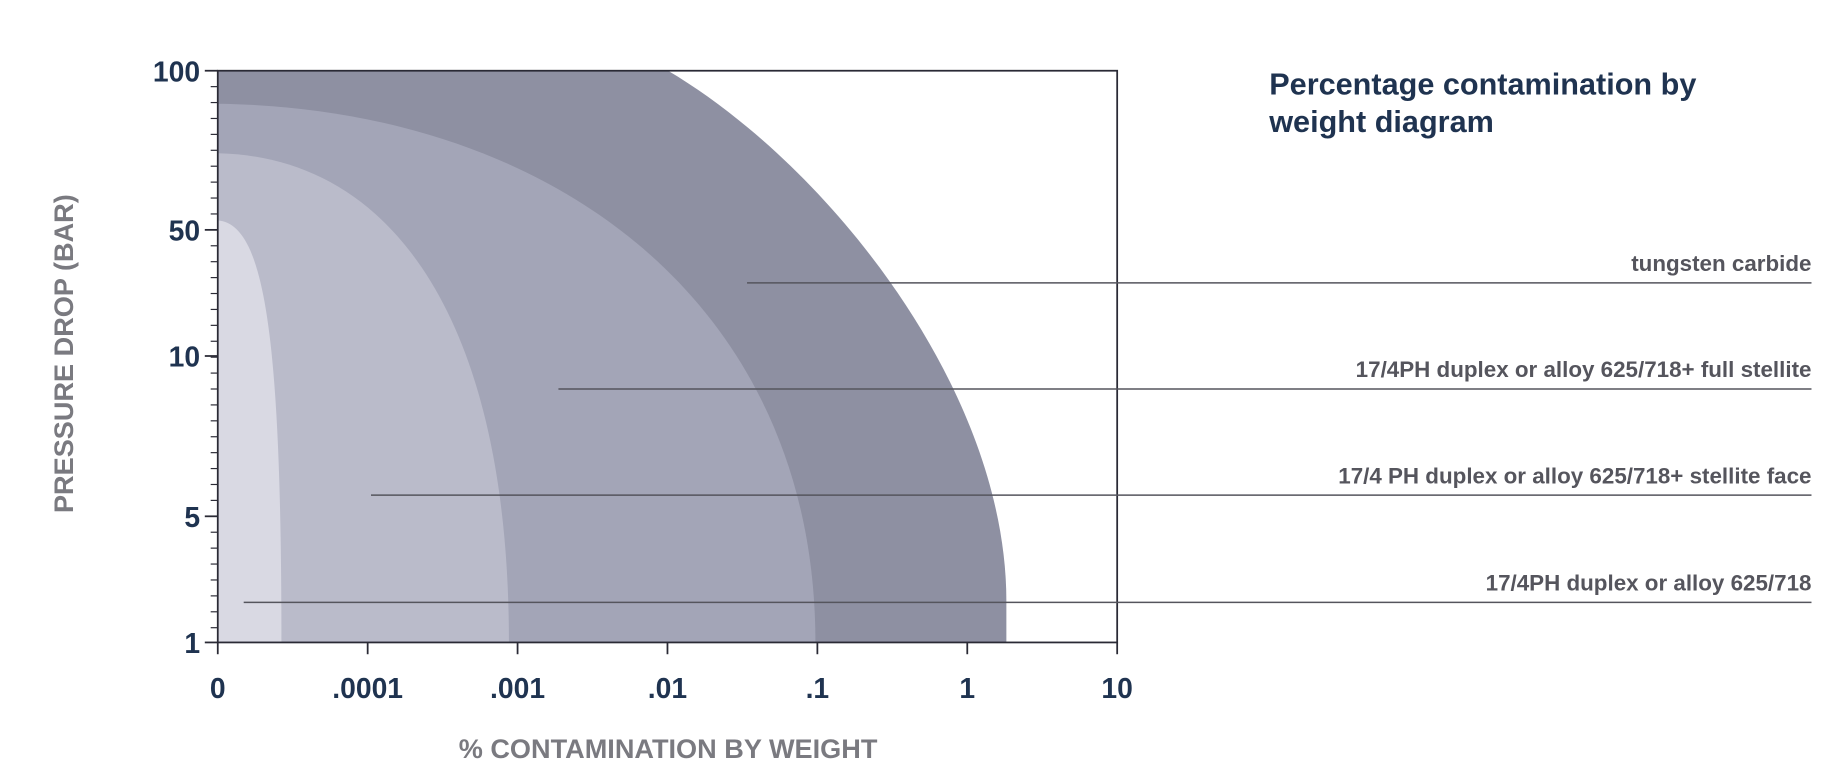 This screenshot has width=1843, height=778. What do you see at coordinates (818, 688) in the screenshot?
I see `x-tick-label: .1` at bounding box center [818, 688].